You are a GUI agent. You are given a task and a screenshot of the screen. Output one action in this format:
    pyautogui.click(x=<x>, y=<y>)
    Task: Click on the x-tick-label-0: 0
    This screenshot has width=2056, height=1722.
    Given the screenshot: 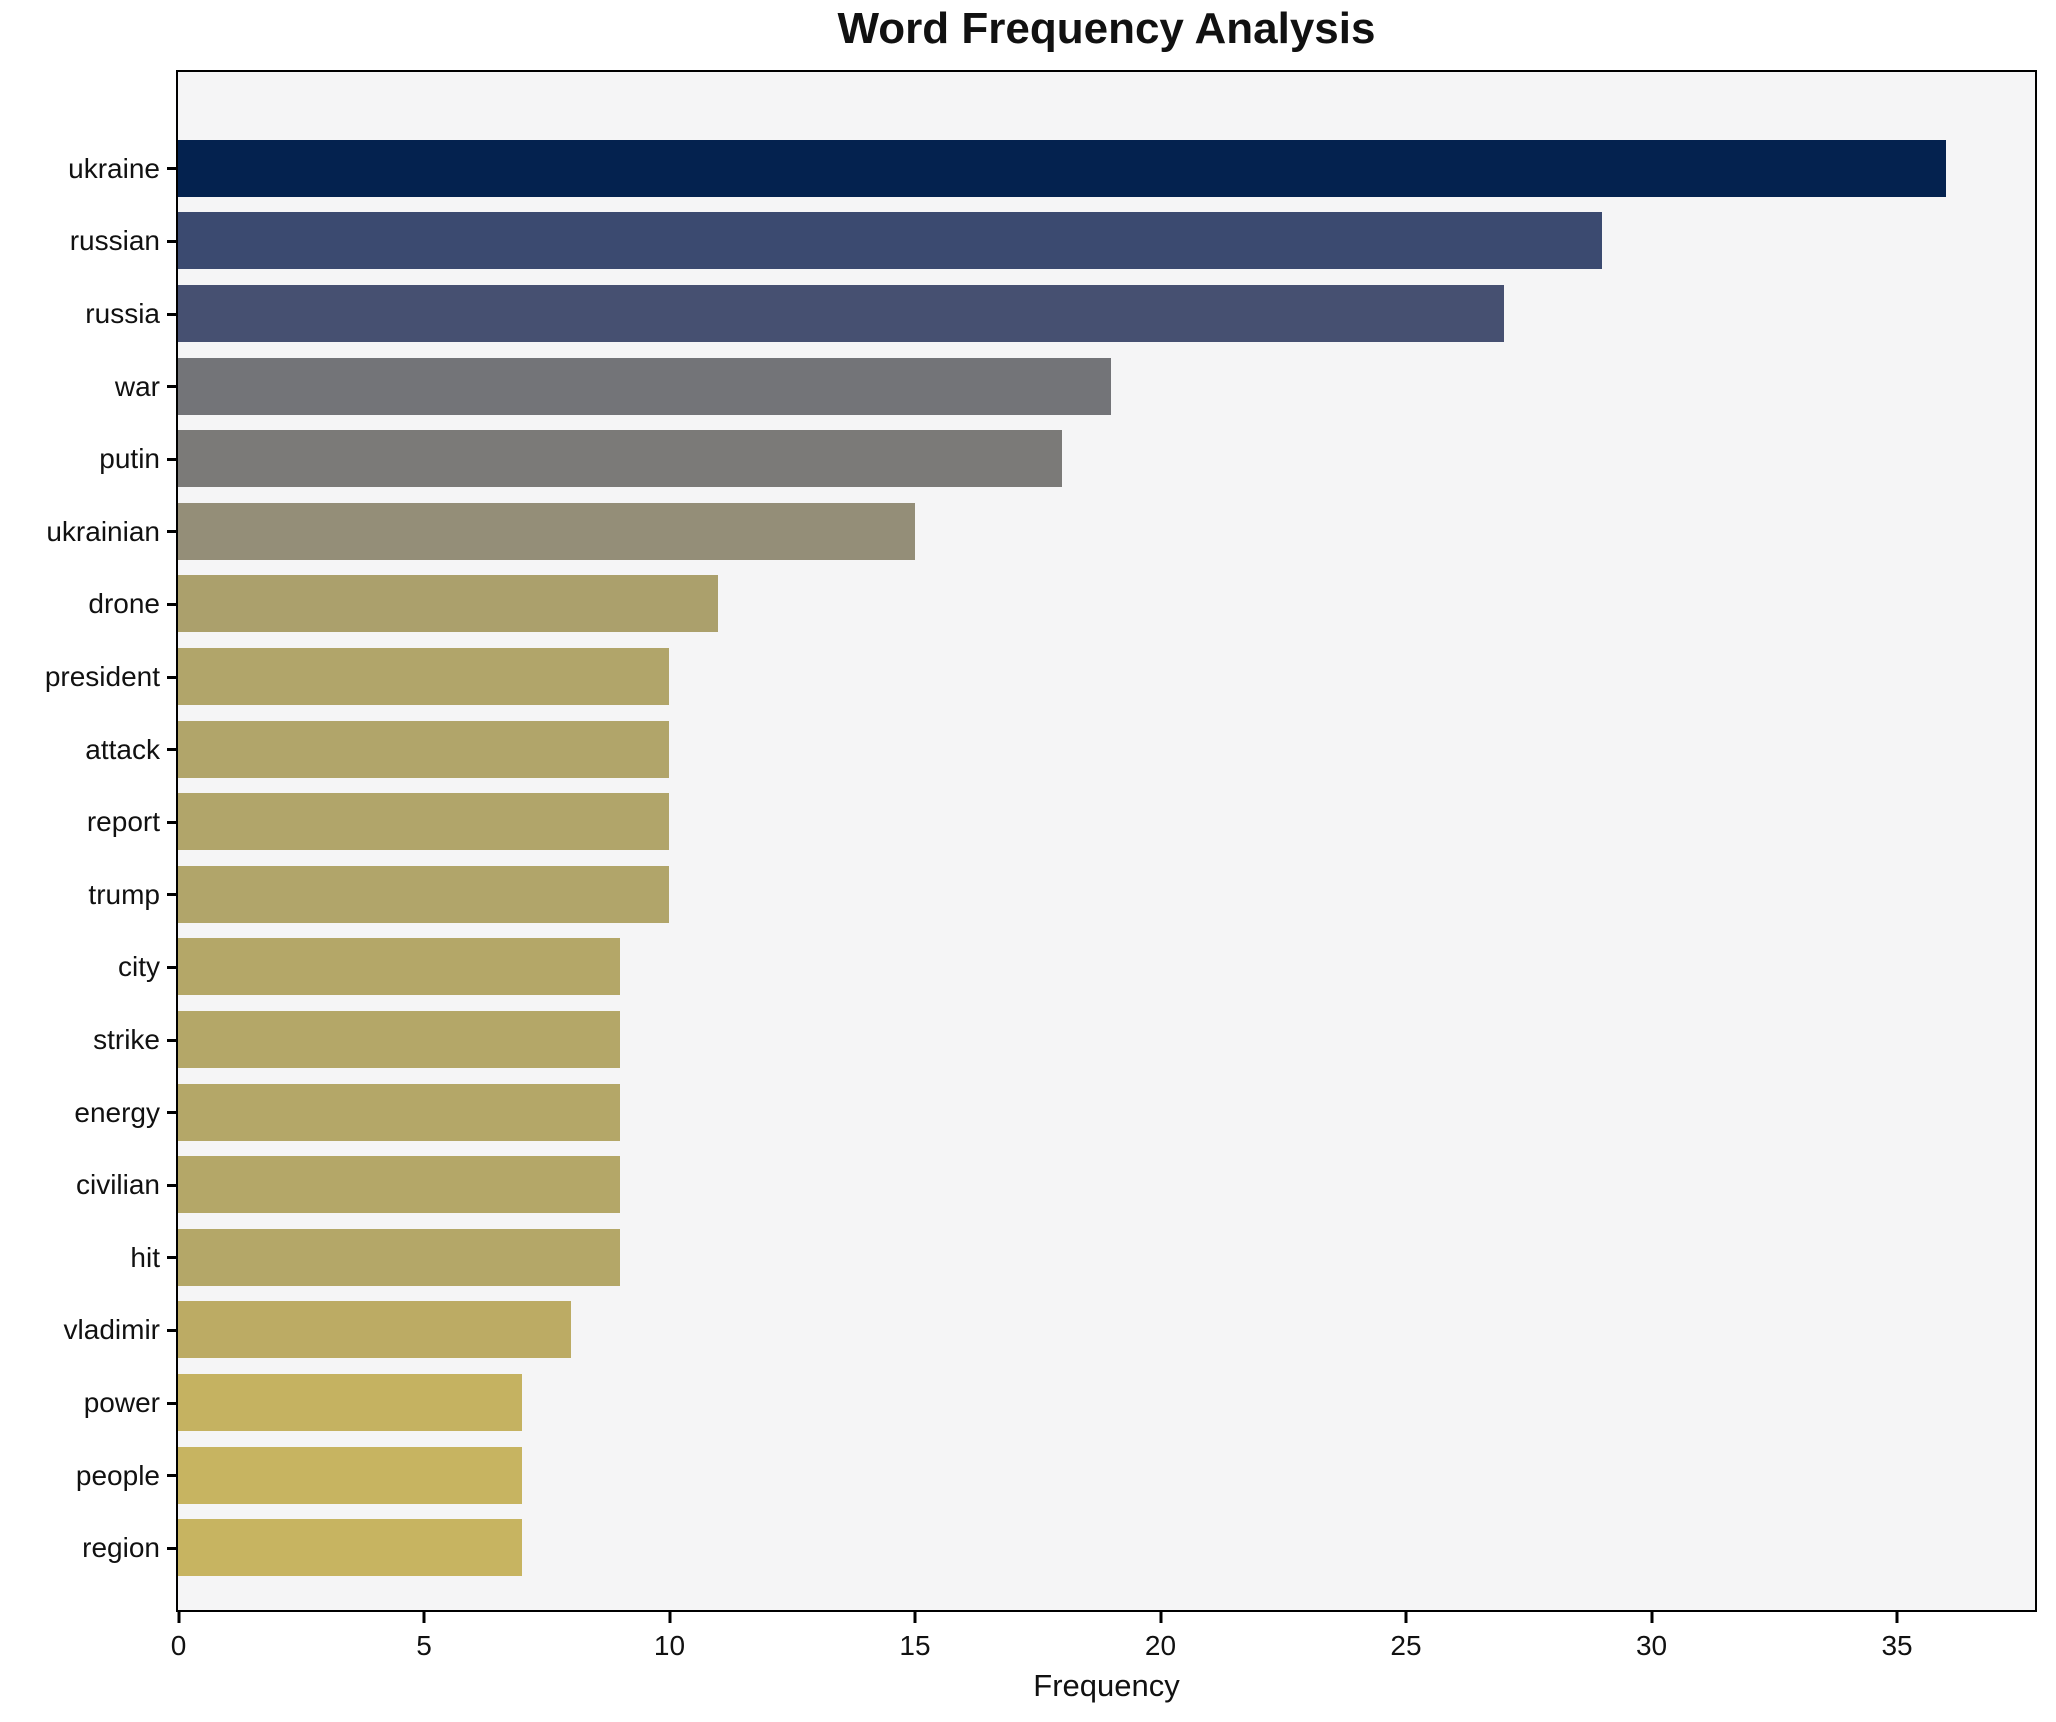 What is the action you would take?
    pyautogui.click(x=178, y=1645)
    